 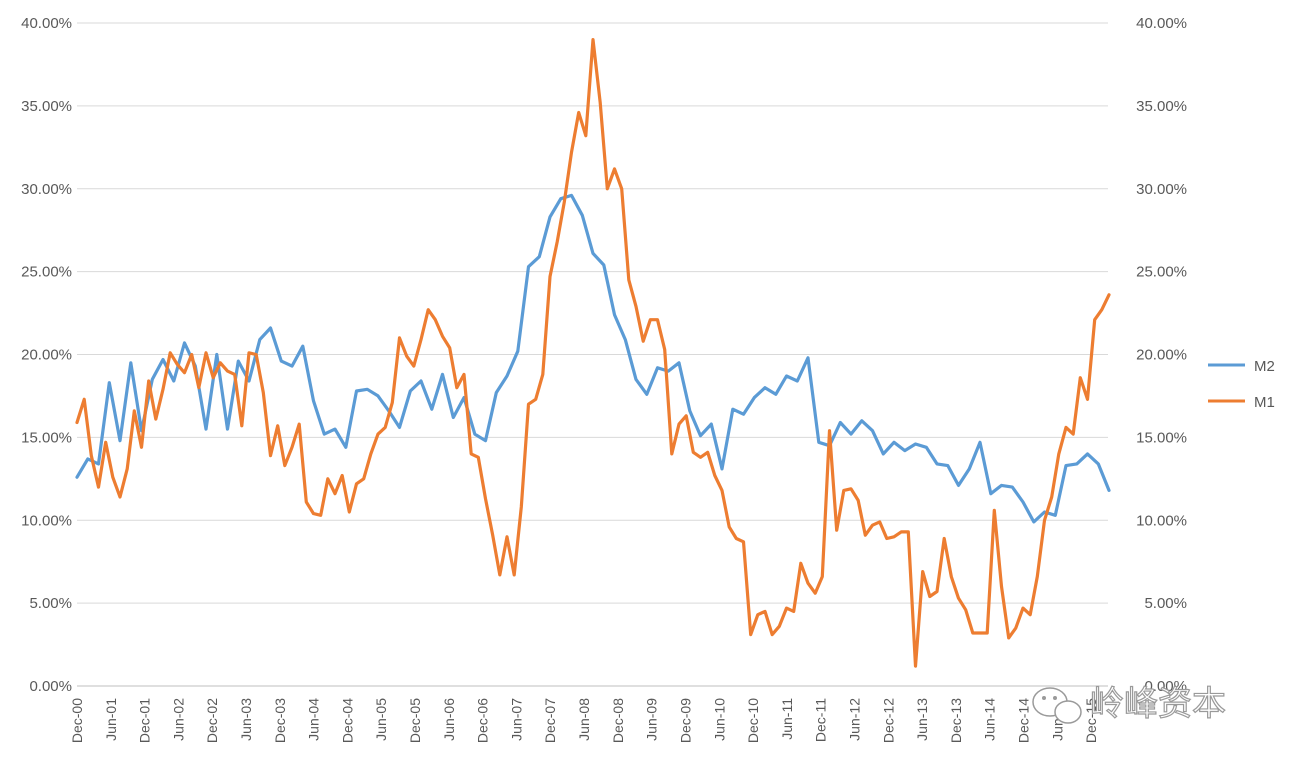 I want to click on y-tick-label-right: 25.00%, so click(x=1161, y=272).